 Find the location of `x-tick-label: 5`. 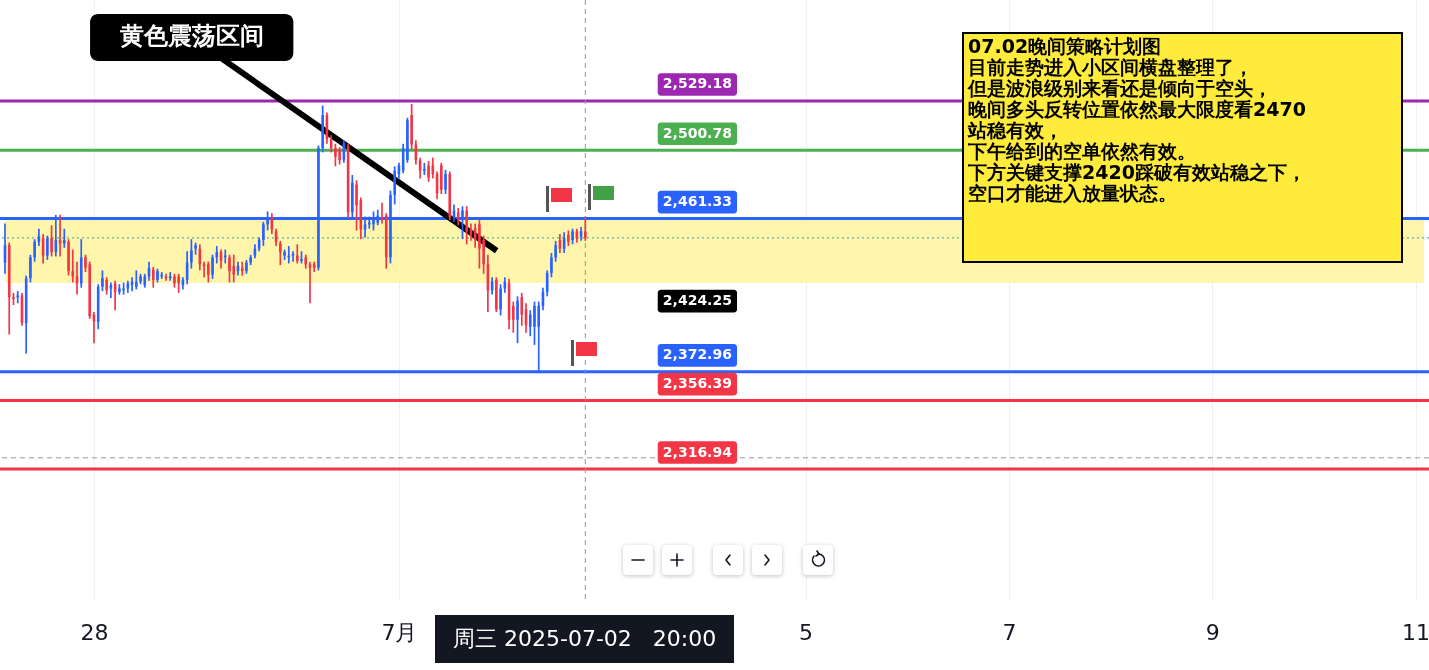

x-tick-label: 5 is located at coordinates (806, 632).